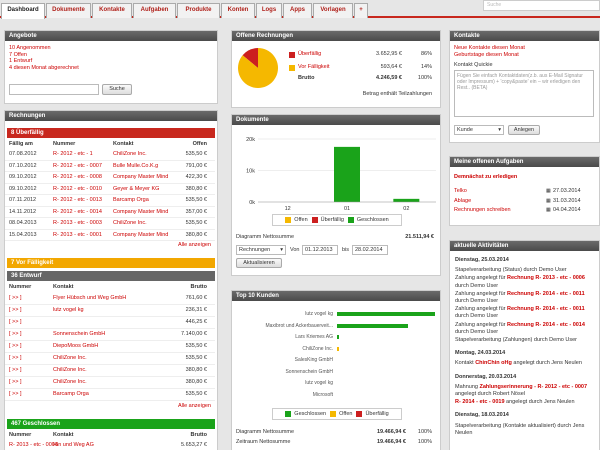 The width and height of the screenshot is (600, 450). Describe the element at coordinates (77, 200) in the screenshot. I see `table-cell: R- 2012 - etc - 0013` at that location.